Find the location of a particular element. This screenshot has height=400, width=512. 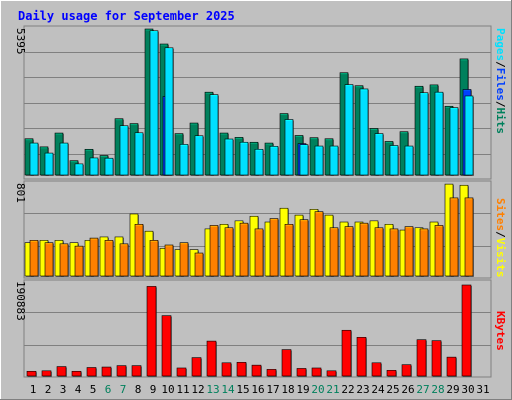

legend-sites-visits: Sites/Visits is located at coordinates (500, 238).